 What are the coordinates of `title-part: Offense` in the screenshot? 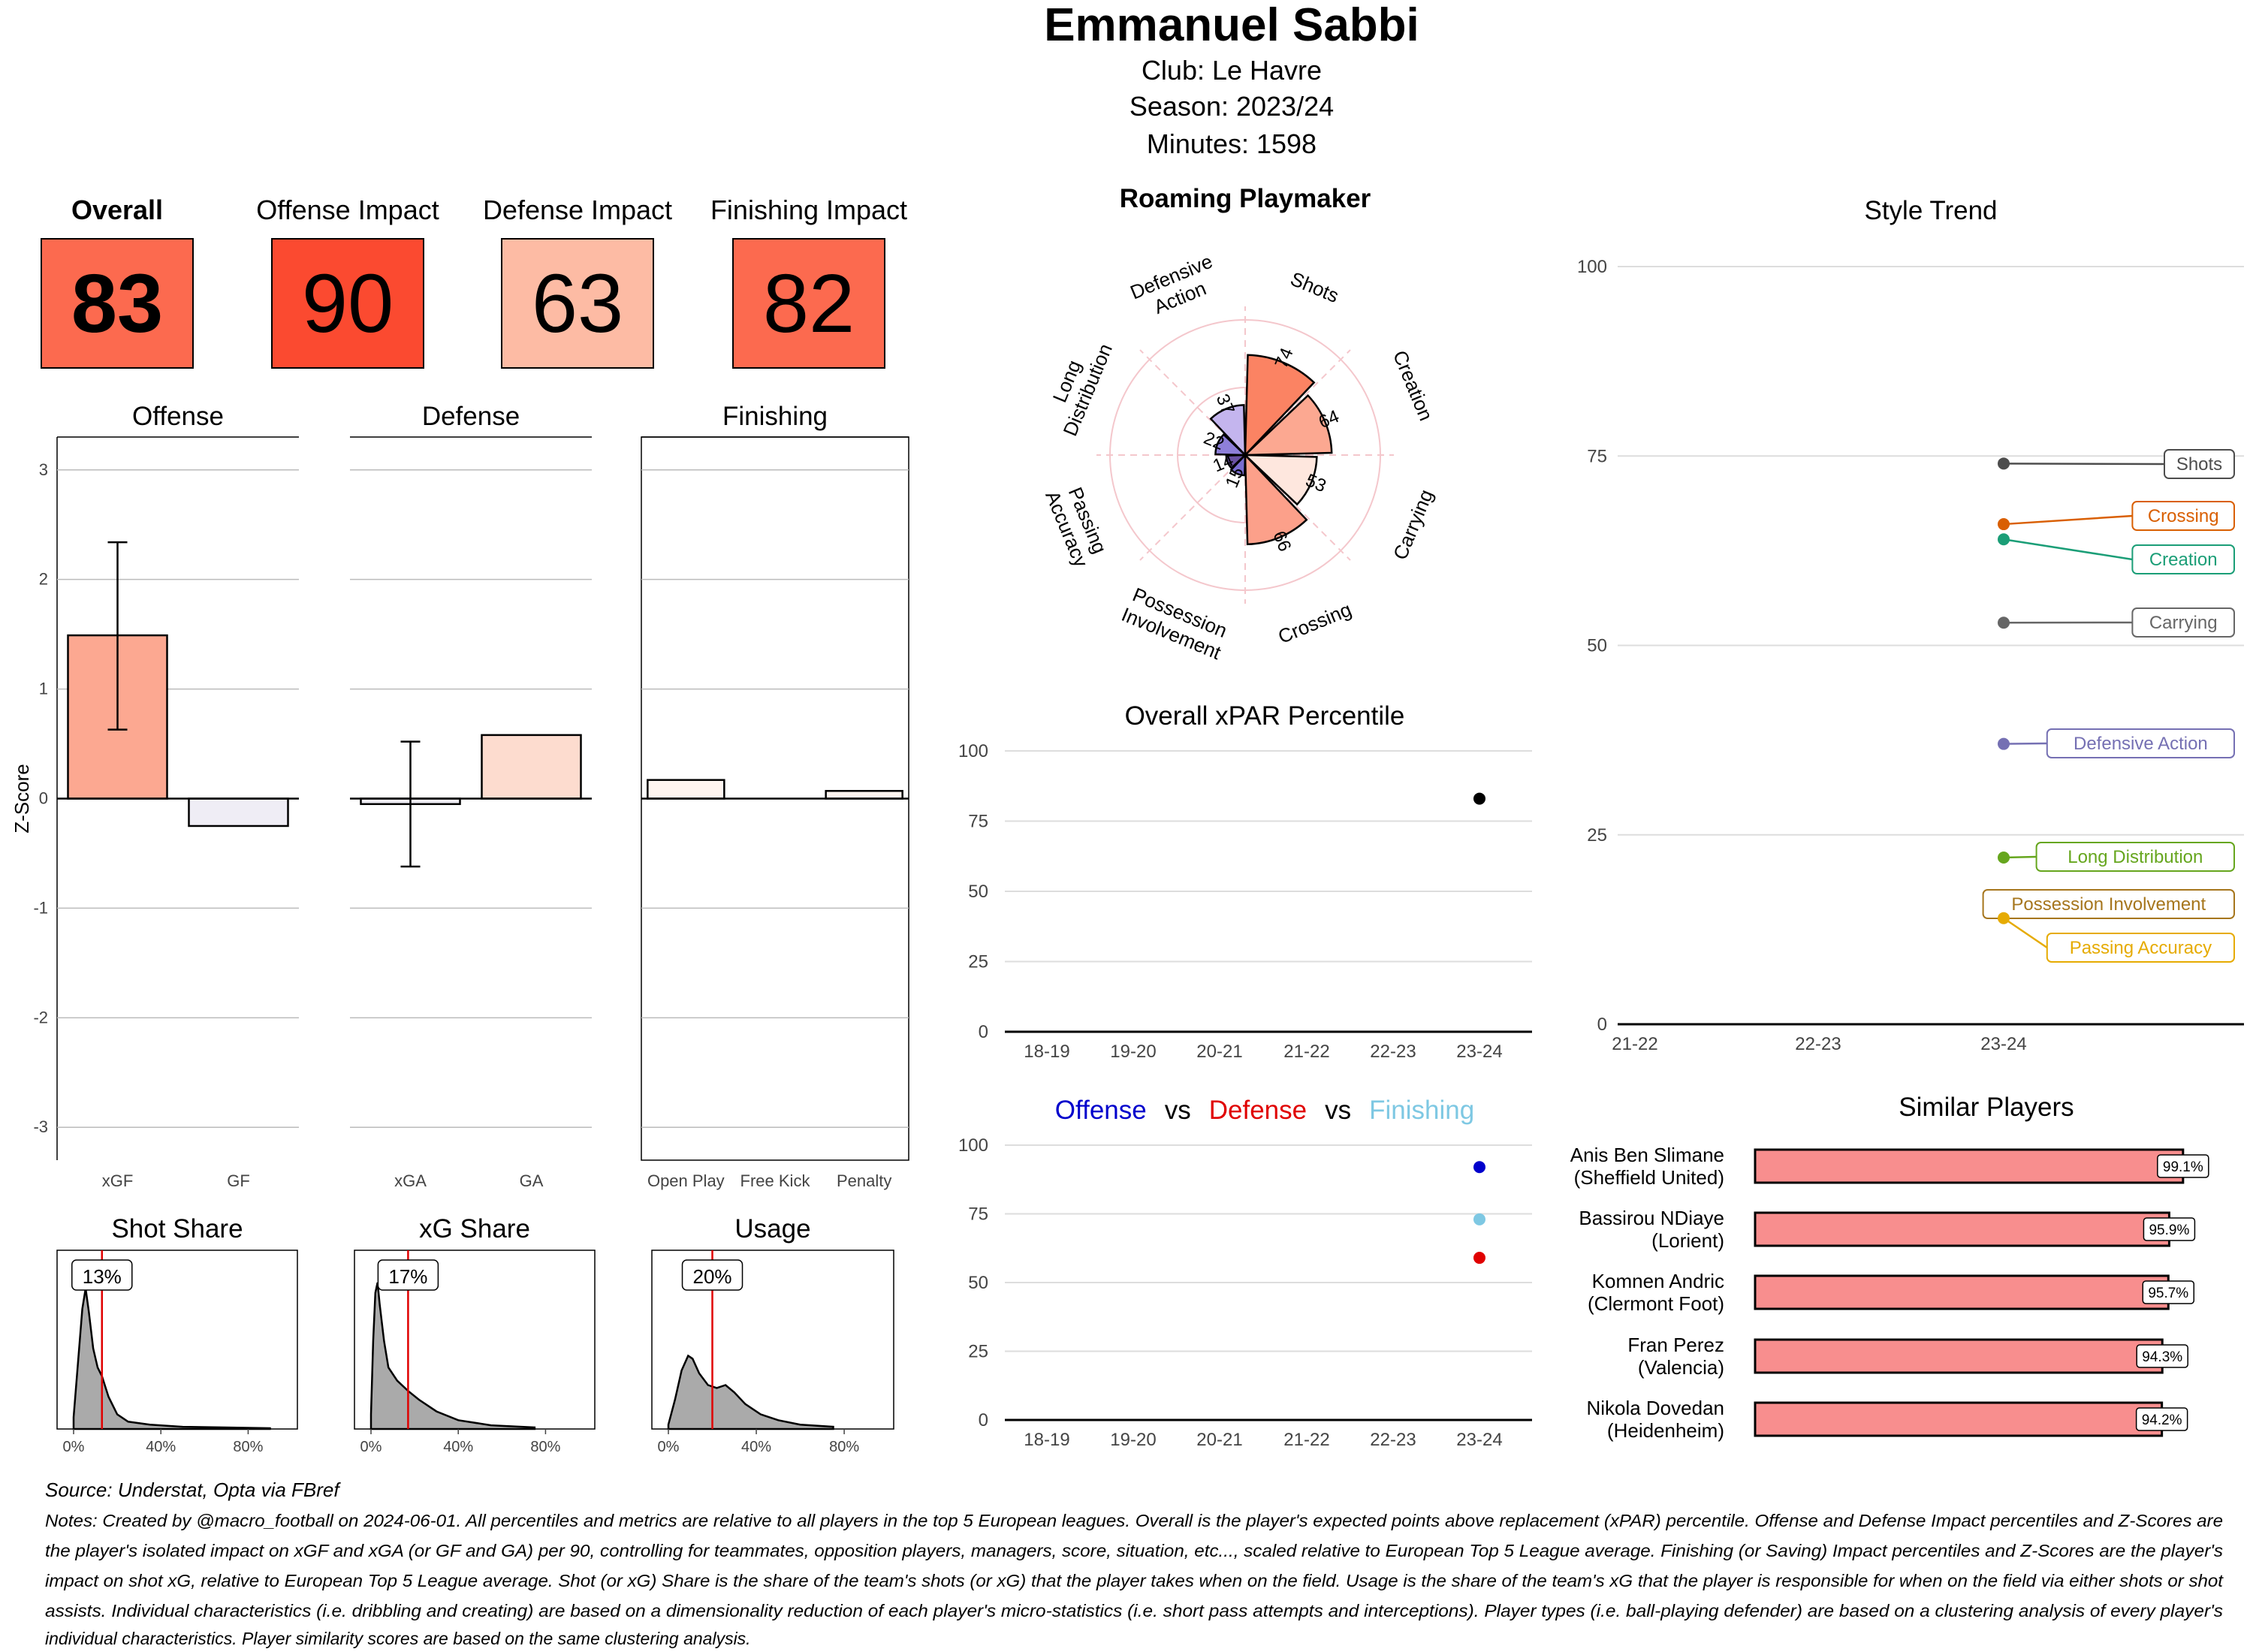 It's located at (1101, 1110).